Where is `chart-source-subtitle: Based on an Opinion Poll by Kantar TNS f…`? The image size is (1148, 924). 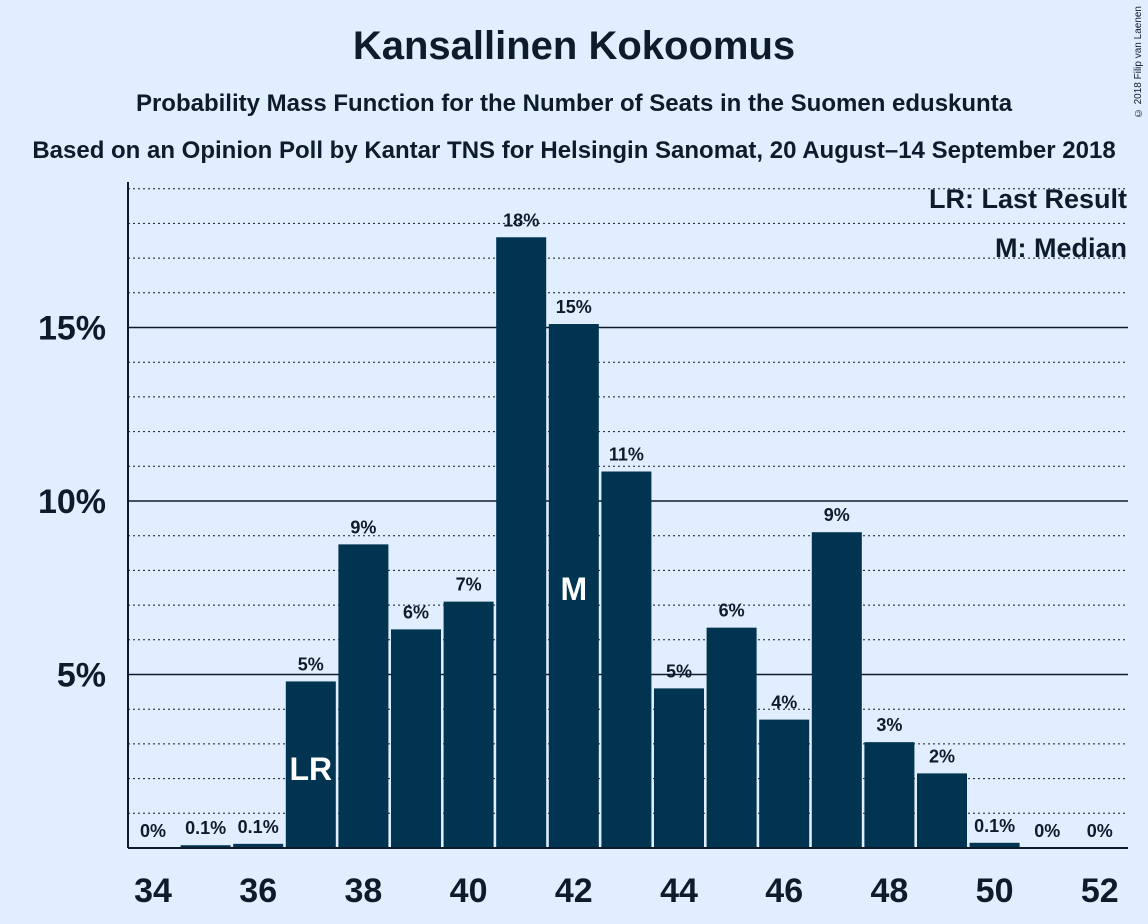 chart-source-subtitle: Based on an Opinion Poll by Kantar TNS f… is located at coordinates (574, 150).